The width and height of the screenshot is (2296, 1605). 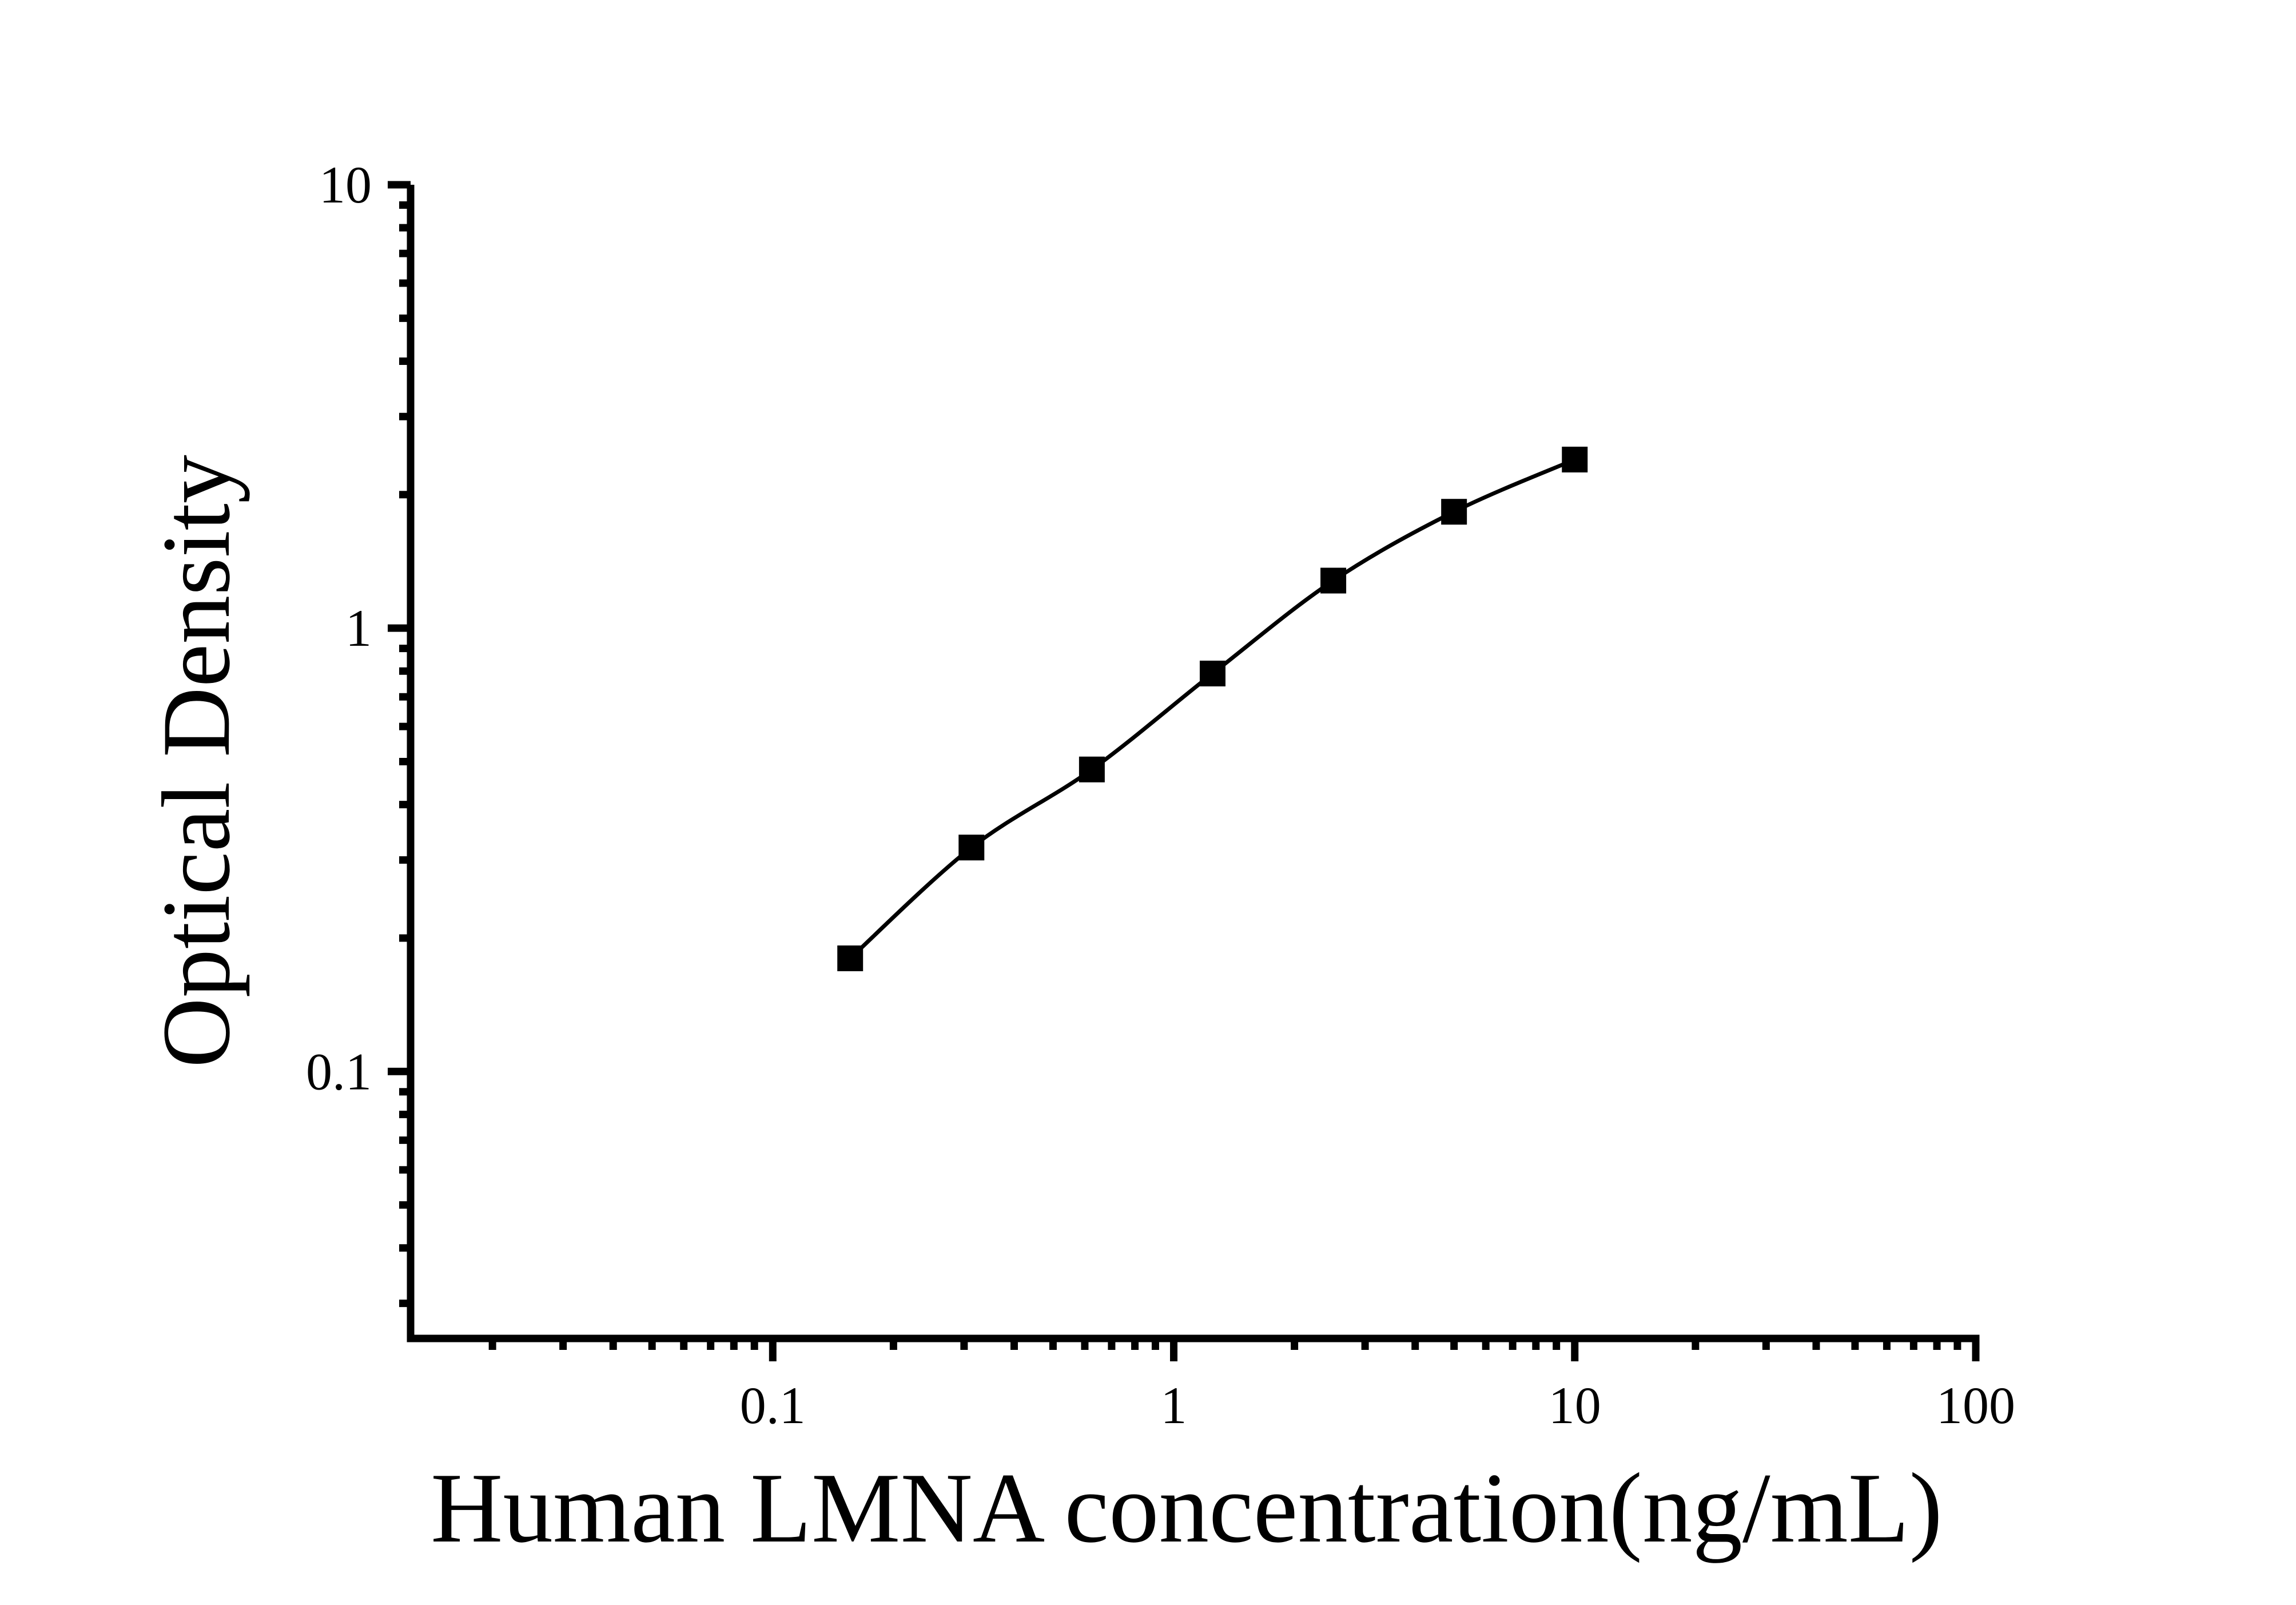 I want to click on y-tick-label: 10, so click(x=345, y=185).